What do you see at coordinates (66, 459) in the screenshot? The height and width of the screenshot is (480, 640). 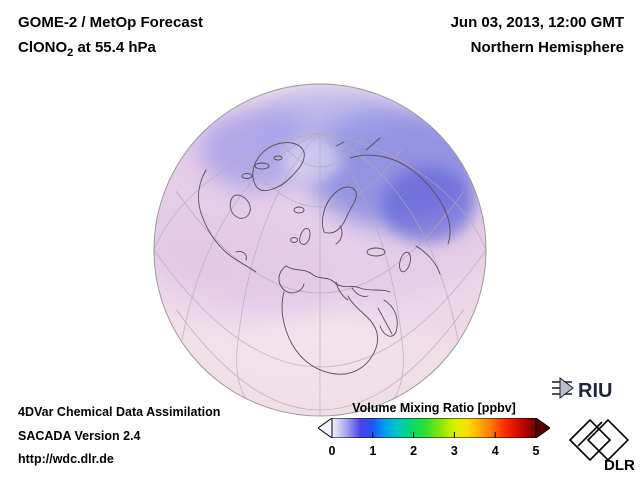 I see `credit-line-url: http://wdc.dlr.de` at bounding box center [66, 459].